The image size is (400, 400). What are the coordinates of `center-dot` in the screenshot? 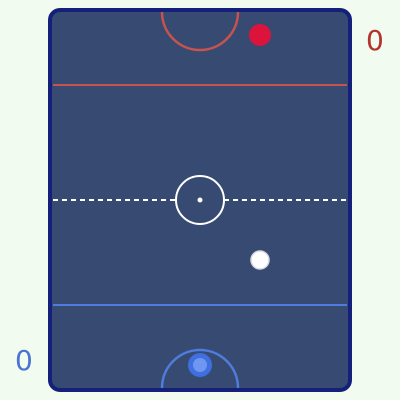 It's located at (200, 200).